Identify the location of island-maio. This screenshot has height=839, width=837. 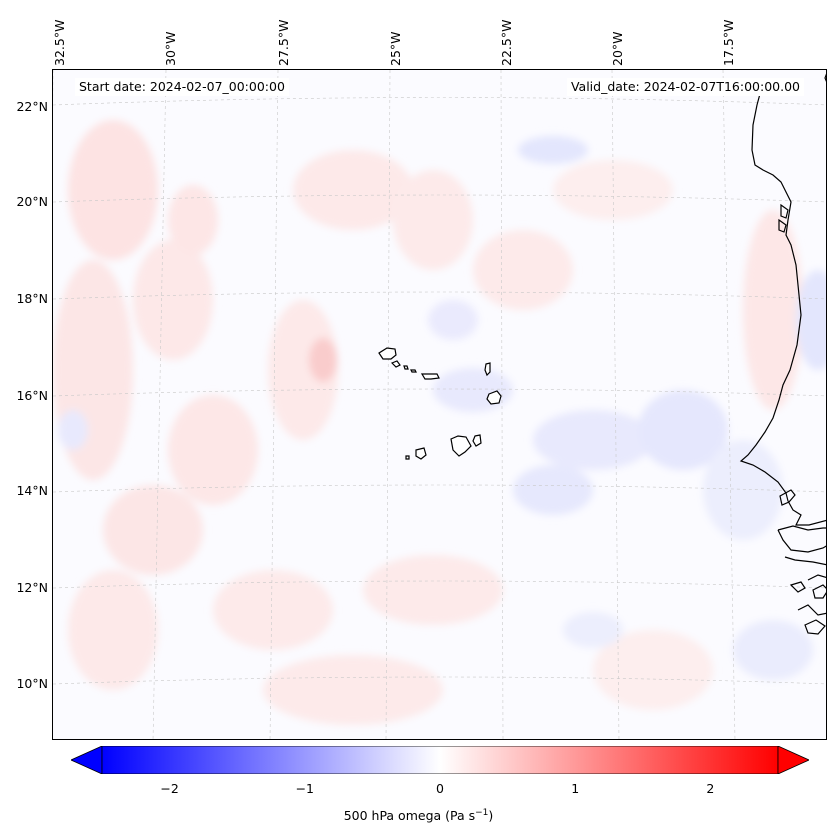
(477, 440).